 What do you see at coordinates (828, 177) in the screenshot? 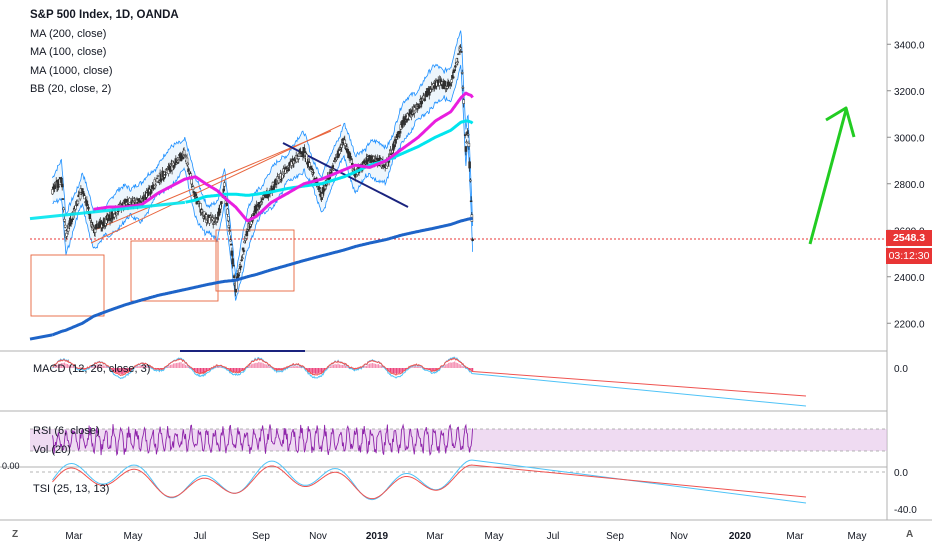
I see `arrow-shaft` at bounding box center [828, 177].